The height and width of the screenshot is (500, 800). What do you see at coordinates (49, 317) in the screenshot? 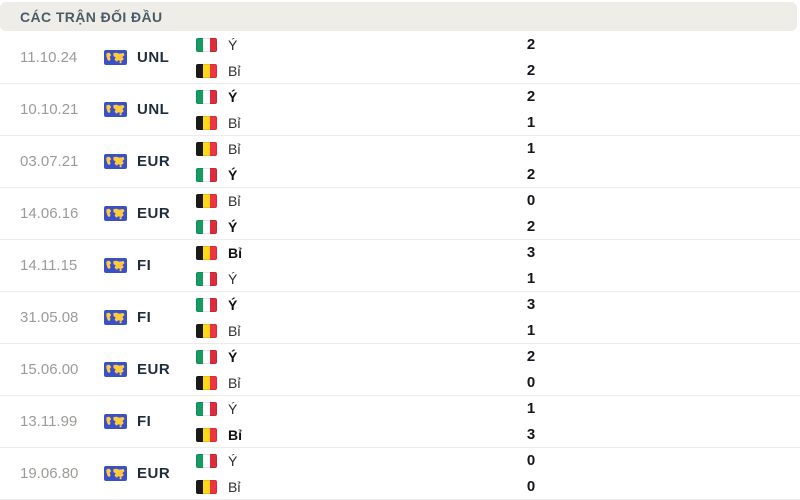
I see `match-date: 31.05.08` at bounding box center [49, 317].